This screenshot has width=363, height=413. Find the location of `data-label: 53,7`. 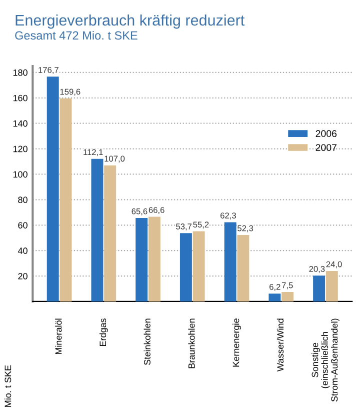

data-label: 53,7 is located at coordinates (184, 227).